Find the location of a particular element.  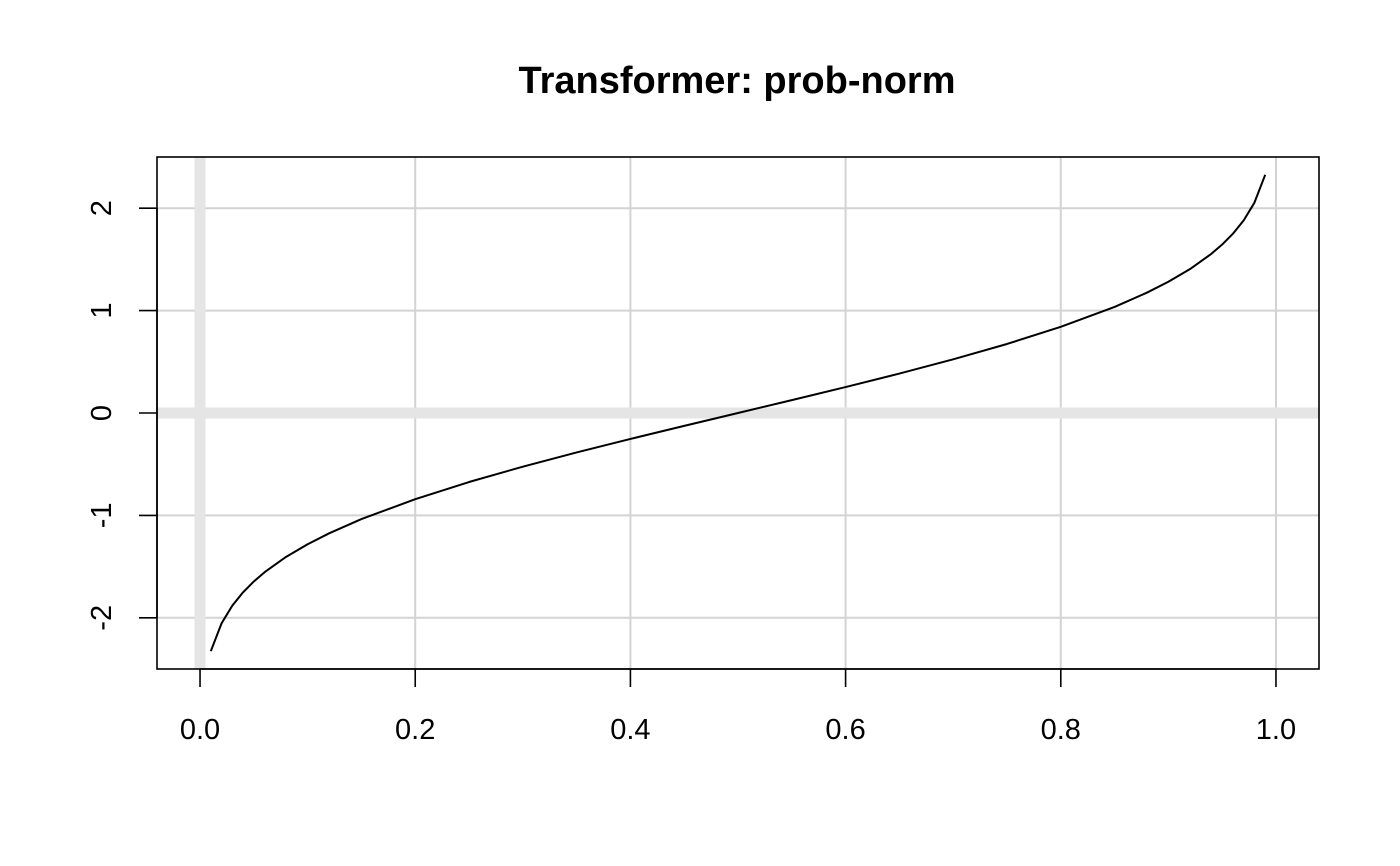

x-tick-label-2: 0.4 is located at coordinates (630, 730).